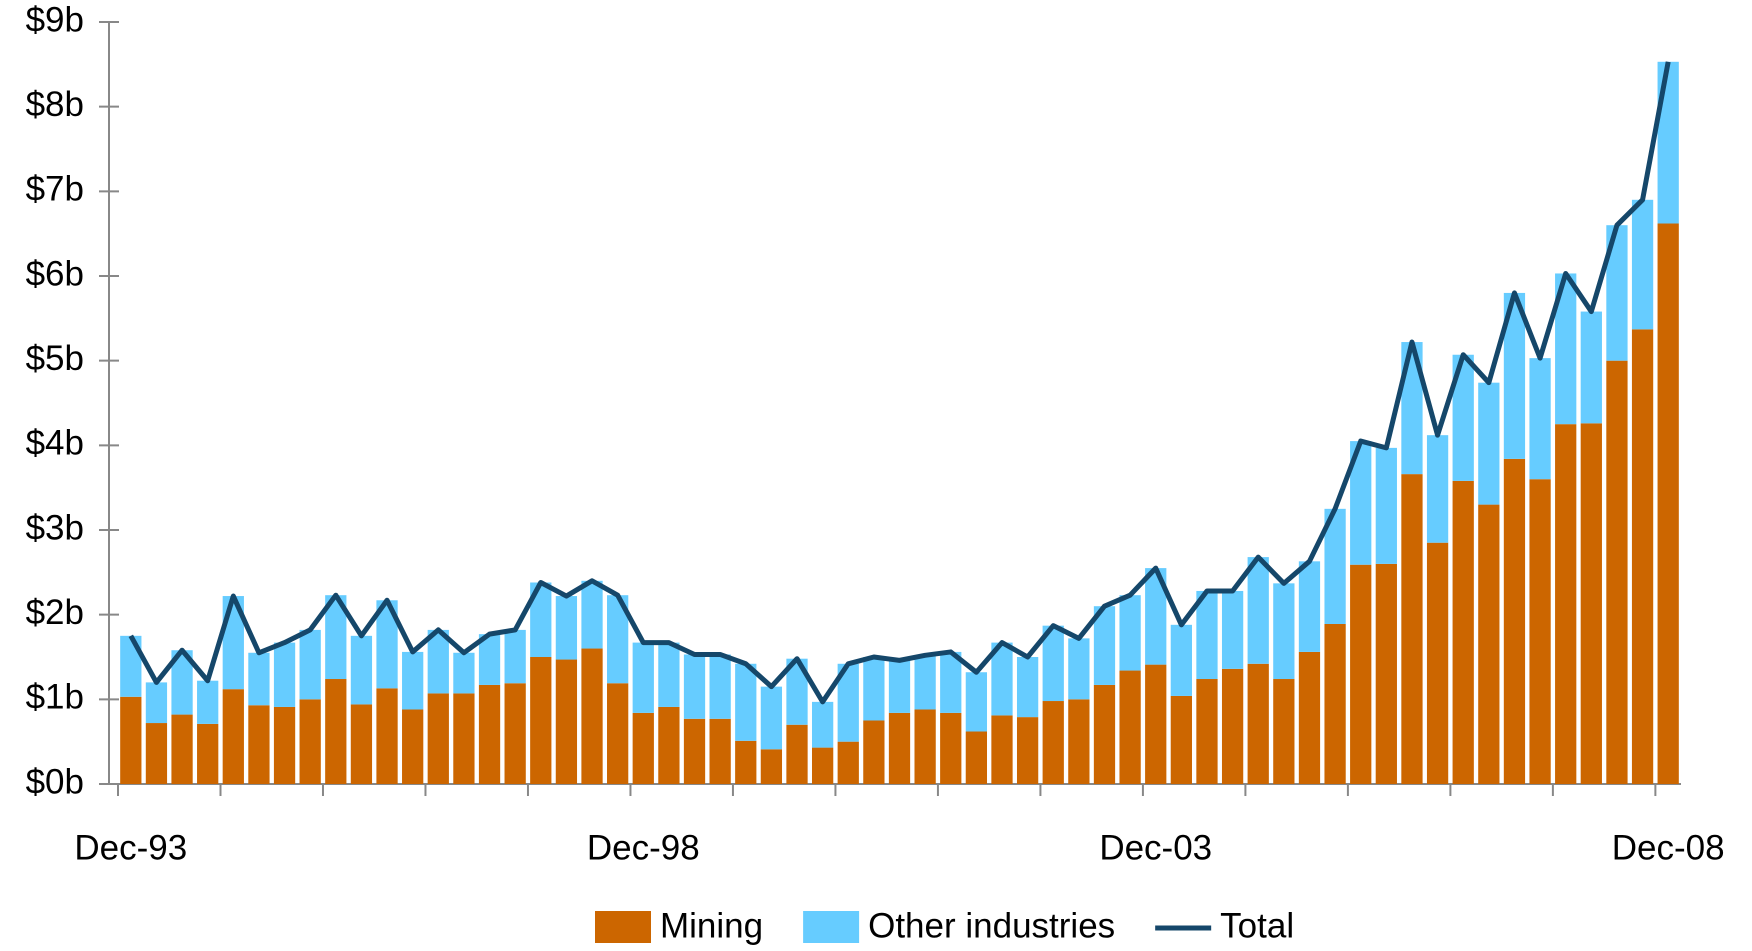 This screenshot has height=951, width=1752. I want to click on y-tick-label: $0b, so click(55, 781).